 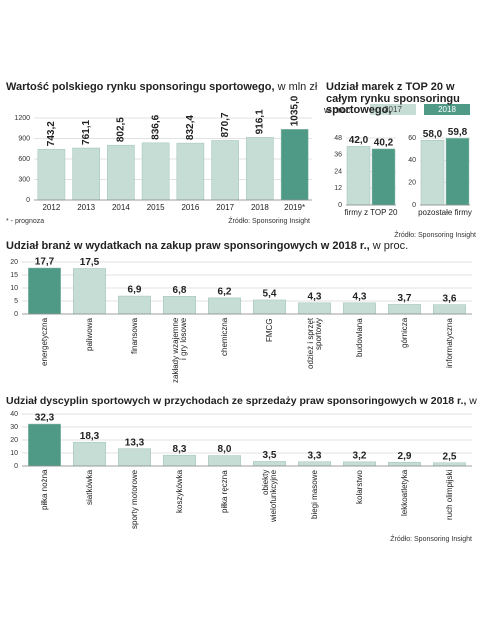 I want to click on x-tick-label: piłka ręczna, so click(x=224, y=491).